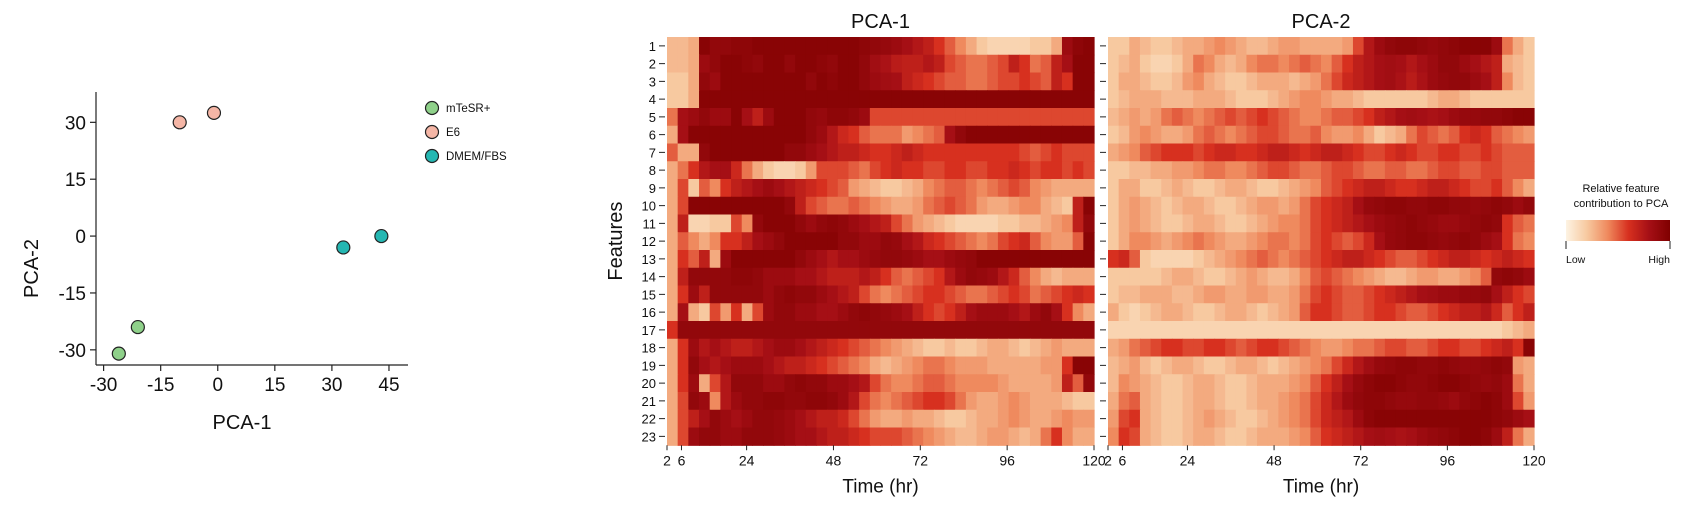 The image size is (1692, 525). Describe the element at coordinates (274, 385) in the screenshot. I see `x-tick-label: 15` at that location.